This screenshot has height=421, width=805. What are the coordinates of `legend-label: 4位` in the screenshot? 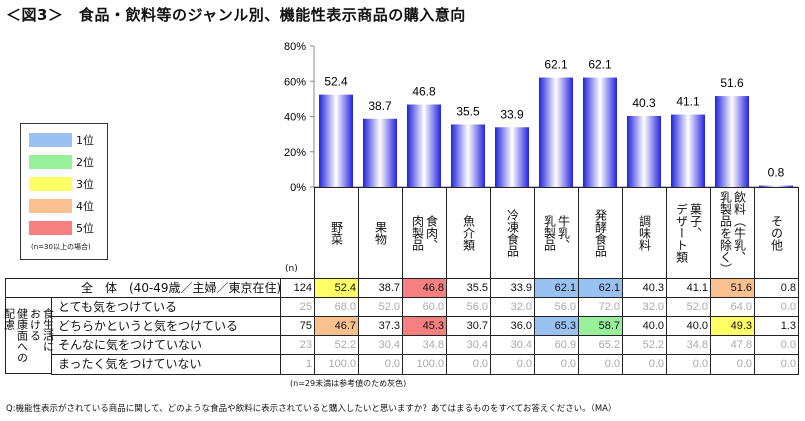 It's located at (85, 206).